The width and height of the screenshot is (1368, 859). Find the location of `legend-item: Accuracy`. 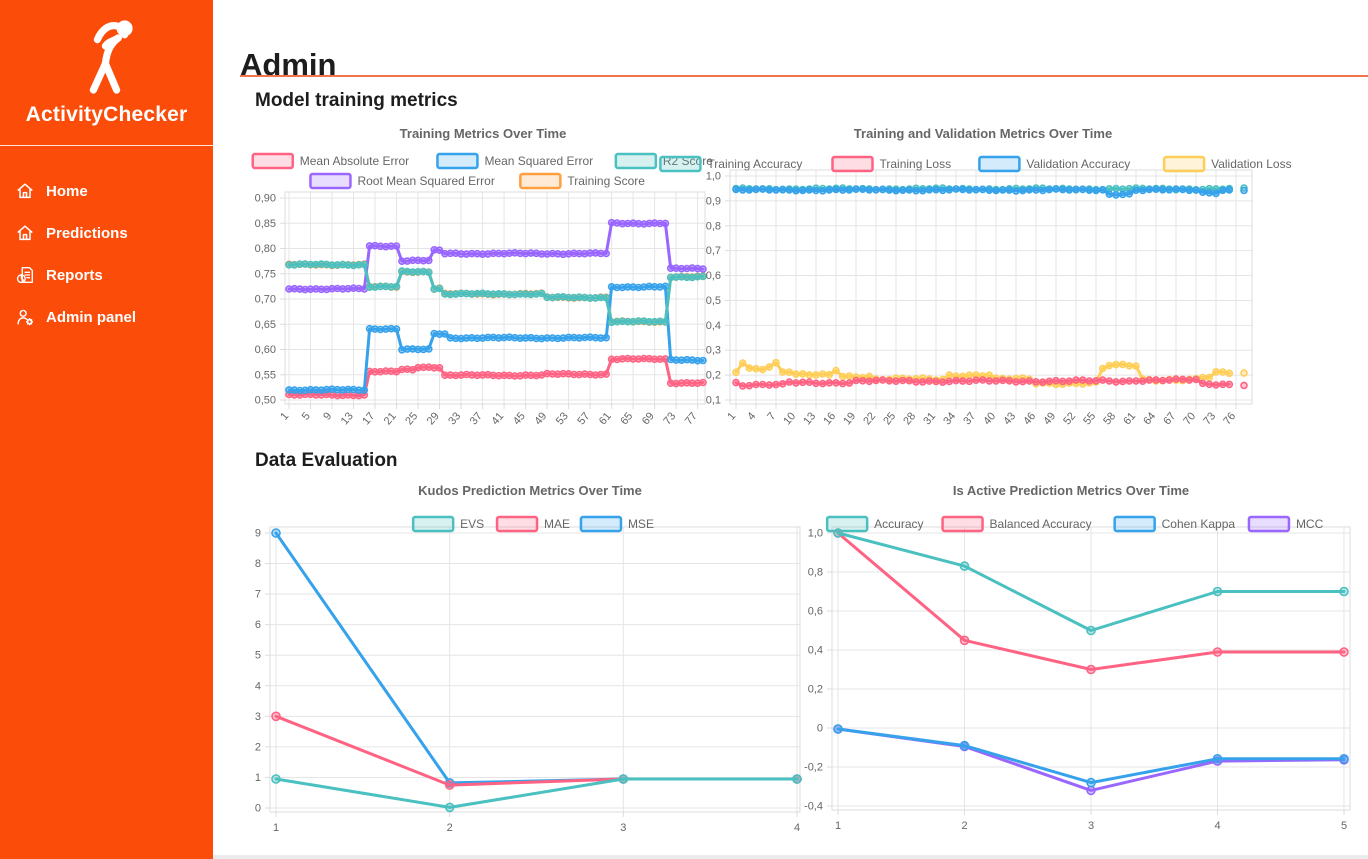

legend-item: Accuracy is located at coordinates (874, 524).